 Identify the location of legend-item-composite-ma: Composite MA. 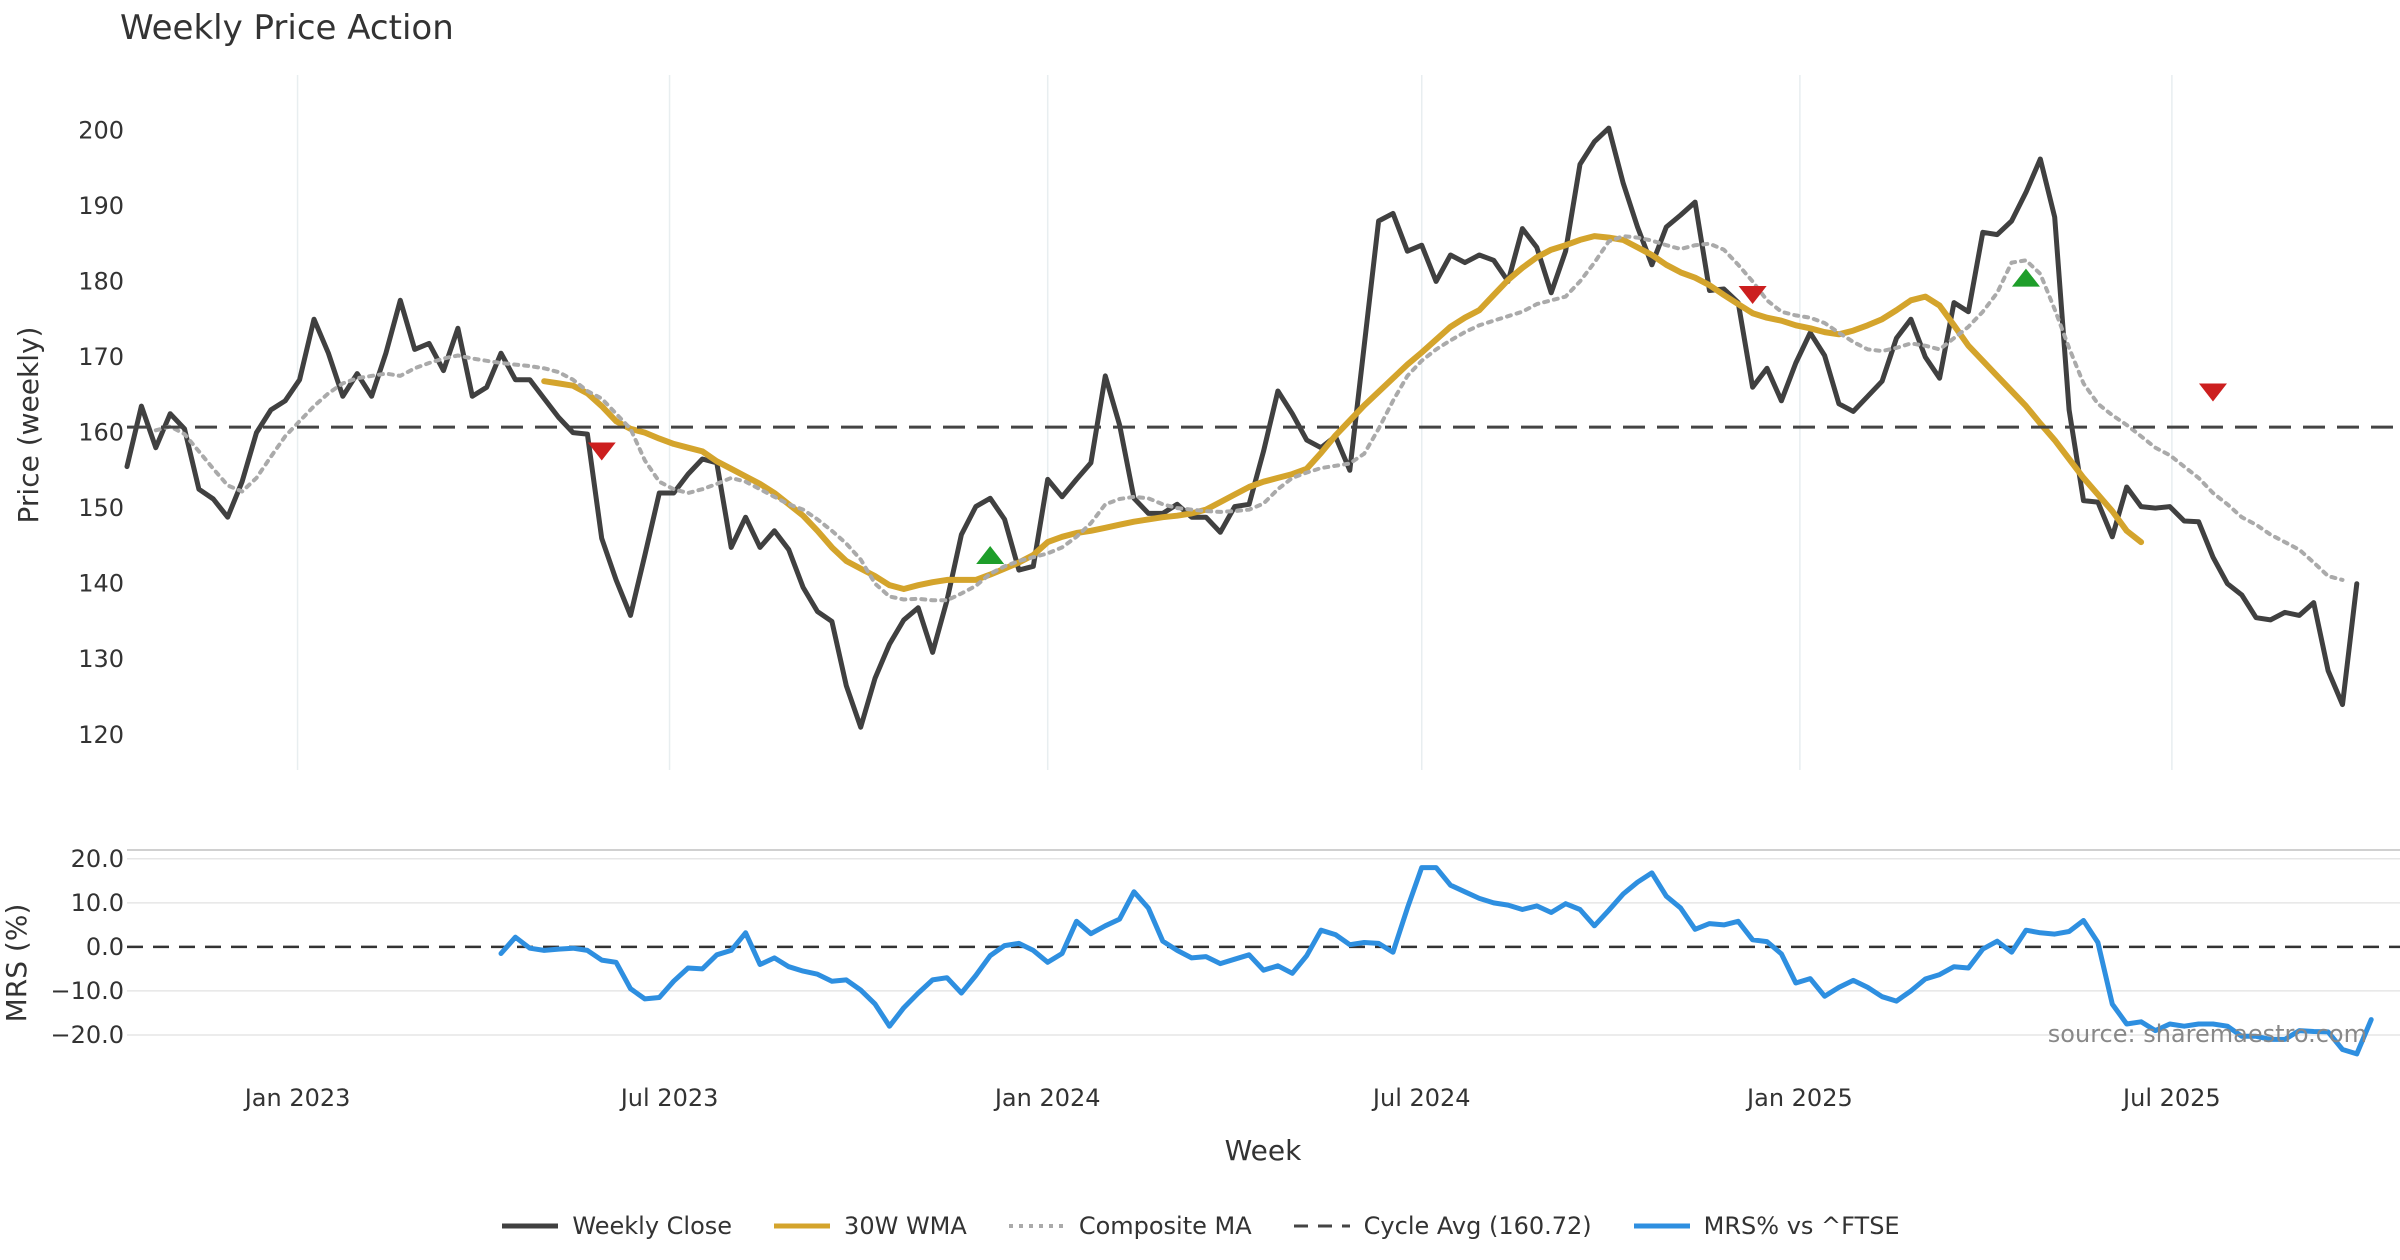
(1129, 1226).